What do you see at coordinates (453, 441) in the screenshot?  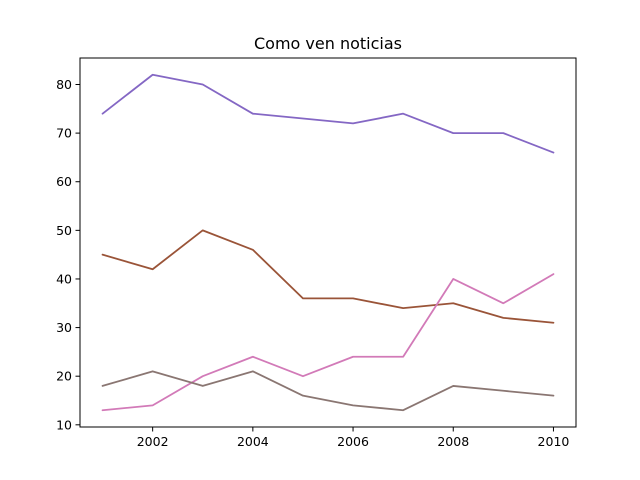 I see `x-tick-label: 2008` at bounding box center [453, 441].